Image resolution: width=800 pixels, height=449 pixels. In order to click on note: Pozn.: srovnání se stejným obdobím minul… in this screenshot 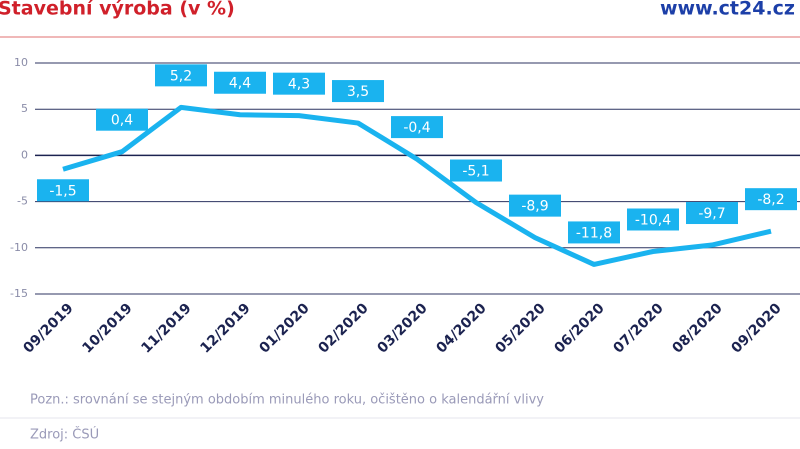, I will do `click(287, 400)`.